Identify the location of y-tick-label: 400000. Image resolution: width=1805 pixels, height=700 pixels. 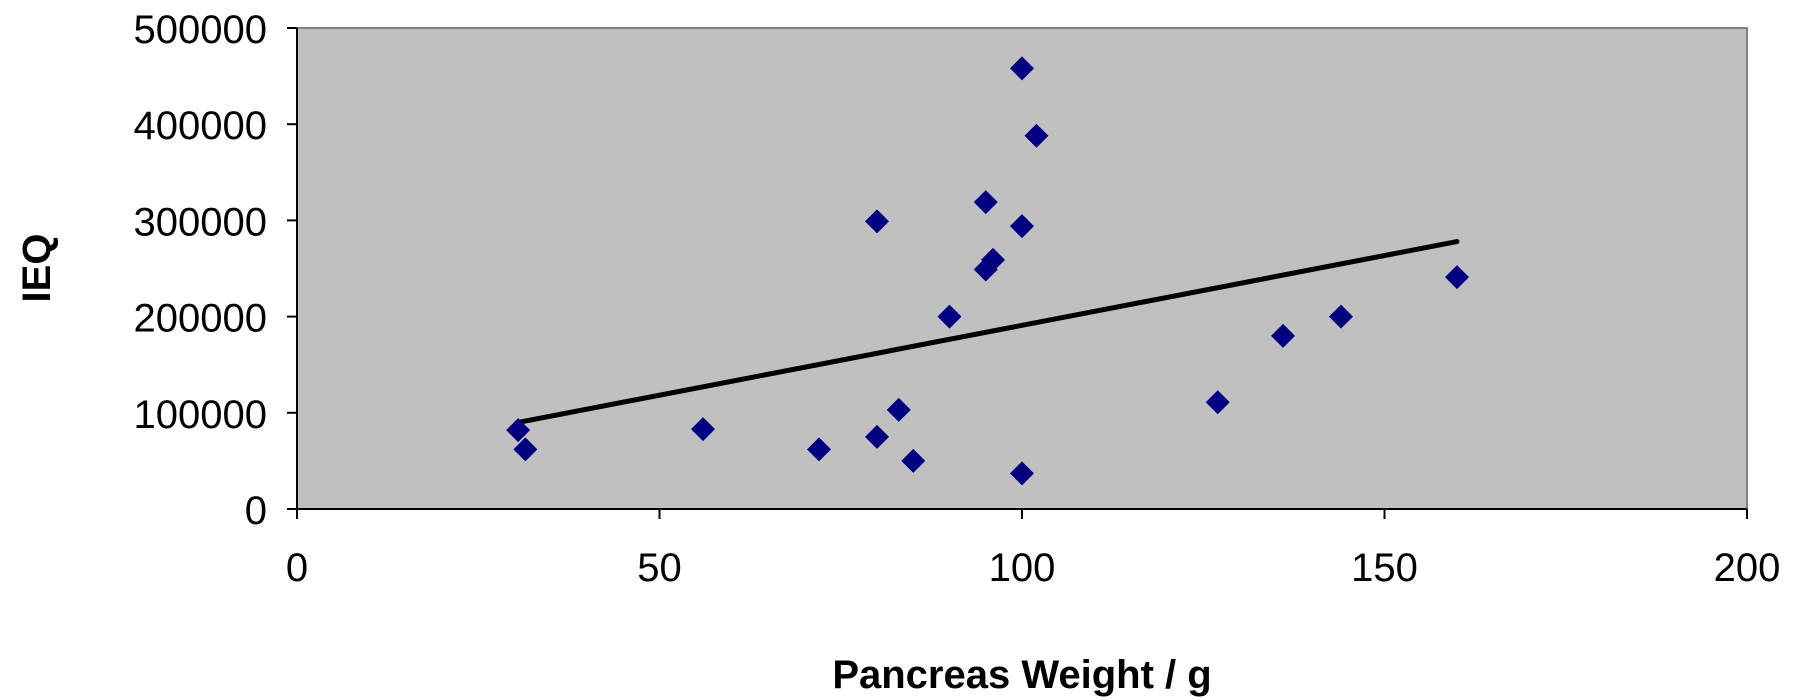
(200, 126).